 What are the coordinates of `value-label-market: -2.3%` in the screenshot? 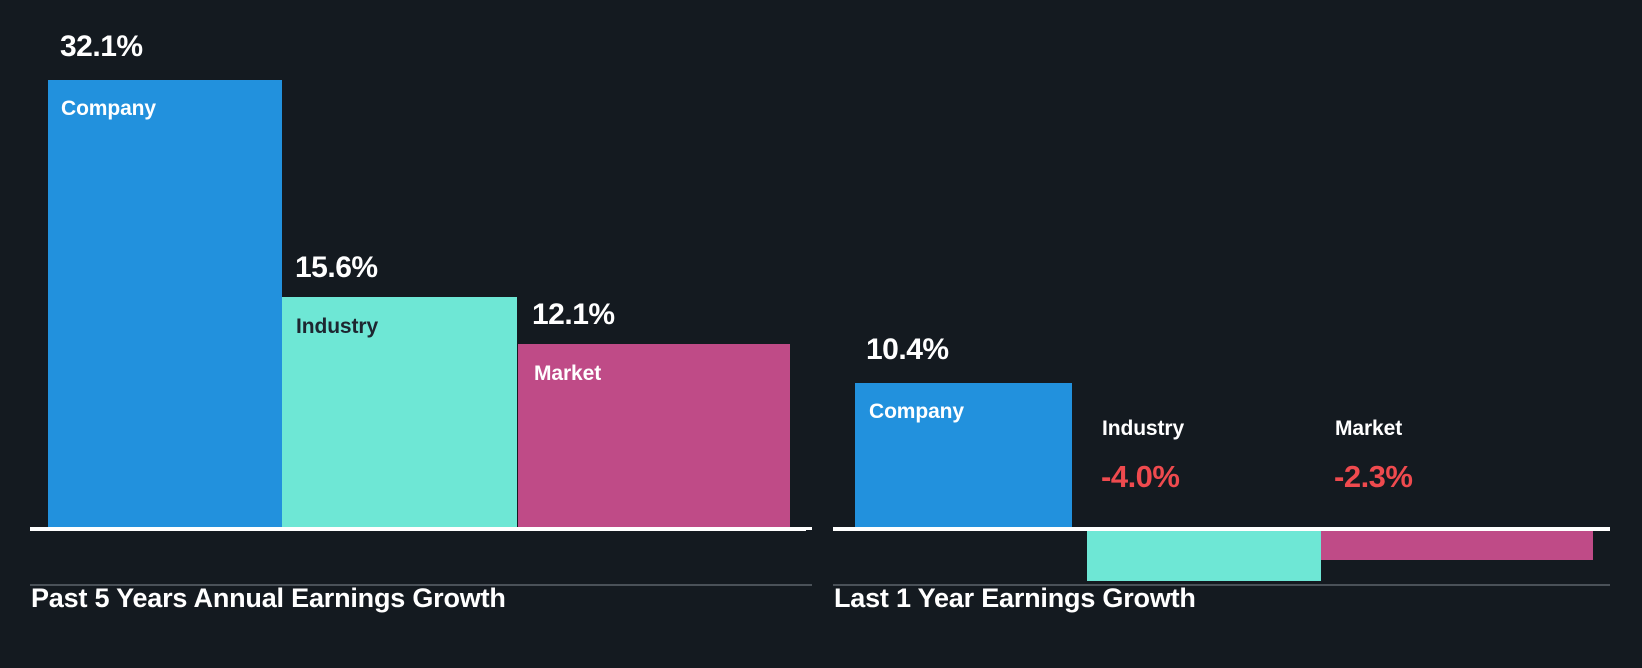 It's located at (1373, 476).